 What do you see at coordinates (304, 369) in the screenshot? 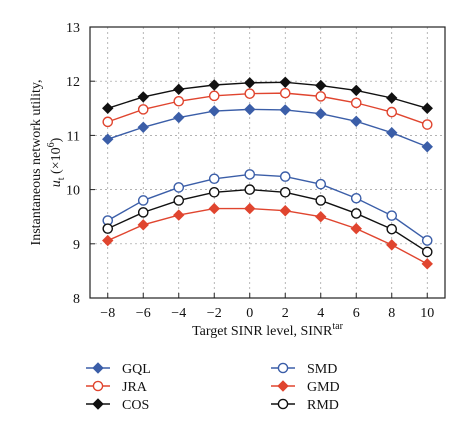
I see `legend-item-smd: SMD` at bounding box center [304, 369].